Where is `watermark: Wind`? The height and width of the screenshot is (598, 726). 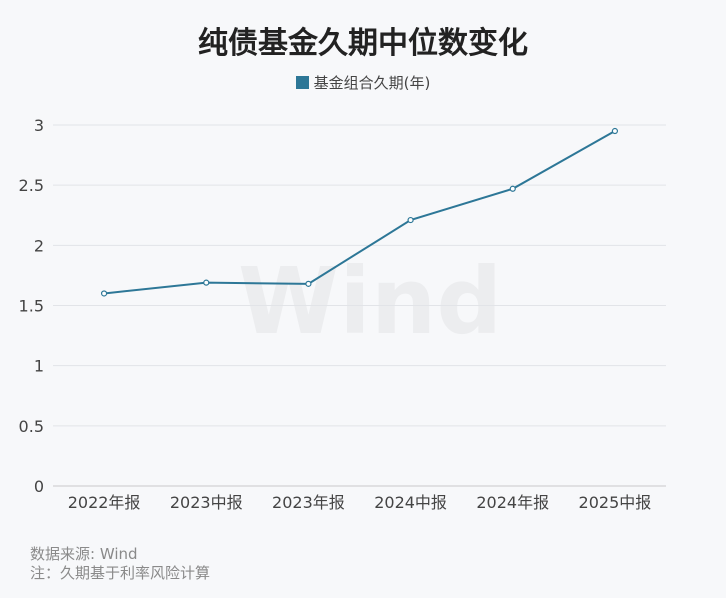
watermark: Wind is located at coordinates (370, 301).